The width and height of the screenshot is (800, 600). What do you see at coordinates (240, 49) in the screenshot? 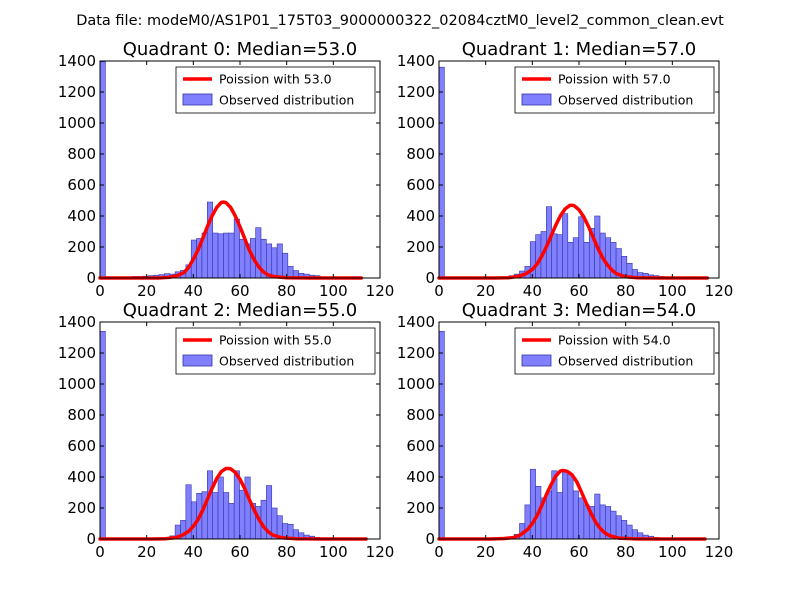
I see `subplot-title: Quadrant 0: Median=53.0` at bounding box center [240, 49].